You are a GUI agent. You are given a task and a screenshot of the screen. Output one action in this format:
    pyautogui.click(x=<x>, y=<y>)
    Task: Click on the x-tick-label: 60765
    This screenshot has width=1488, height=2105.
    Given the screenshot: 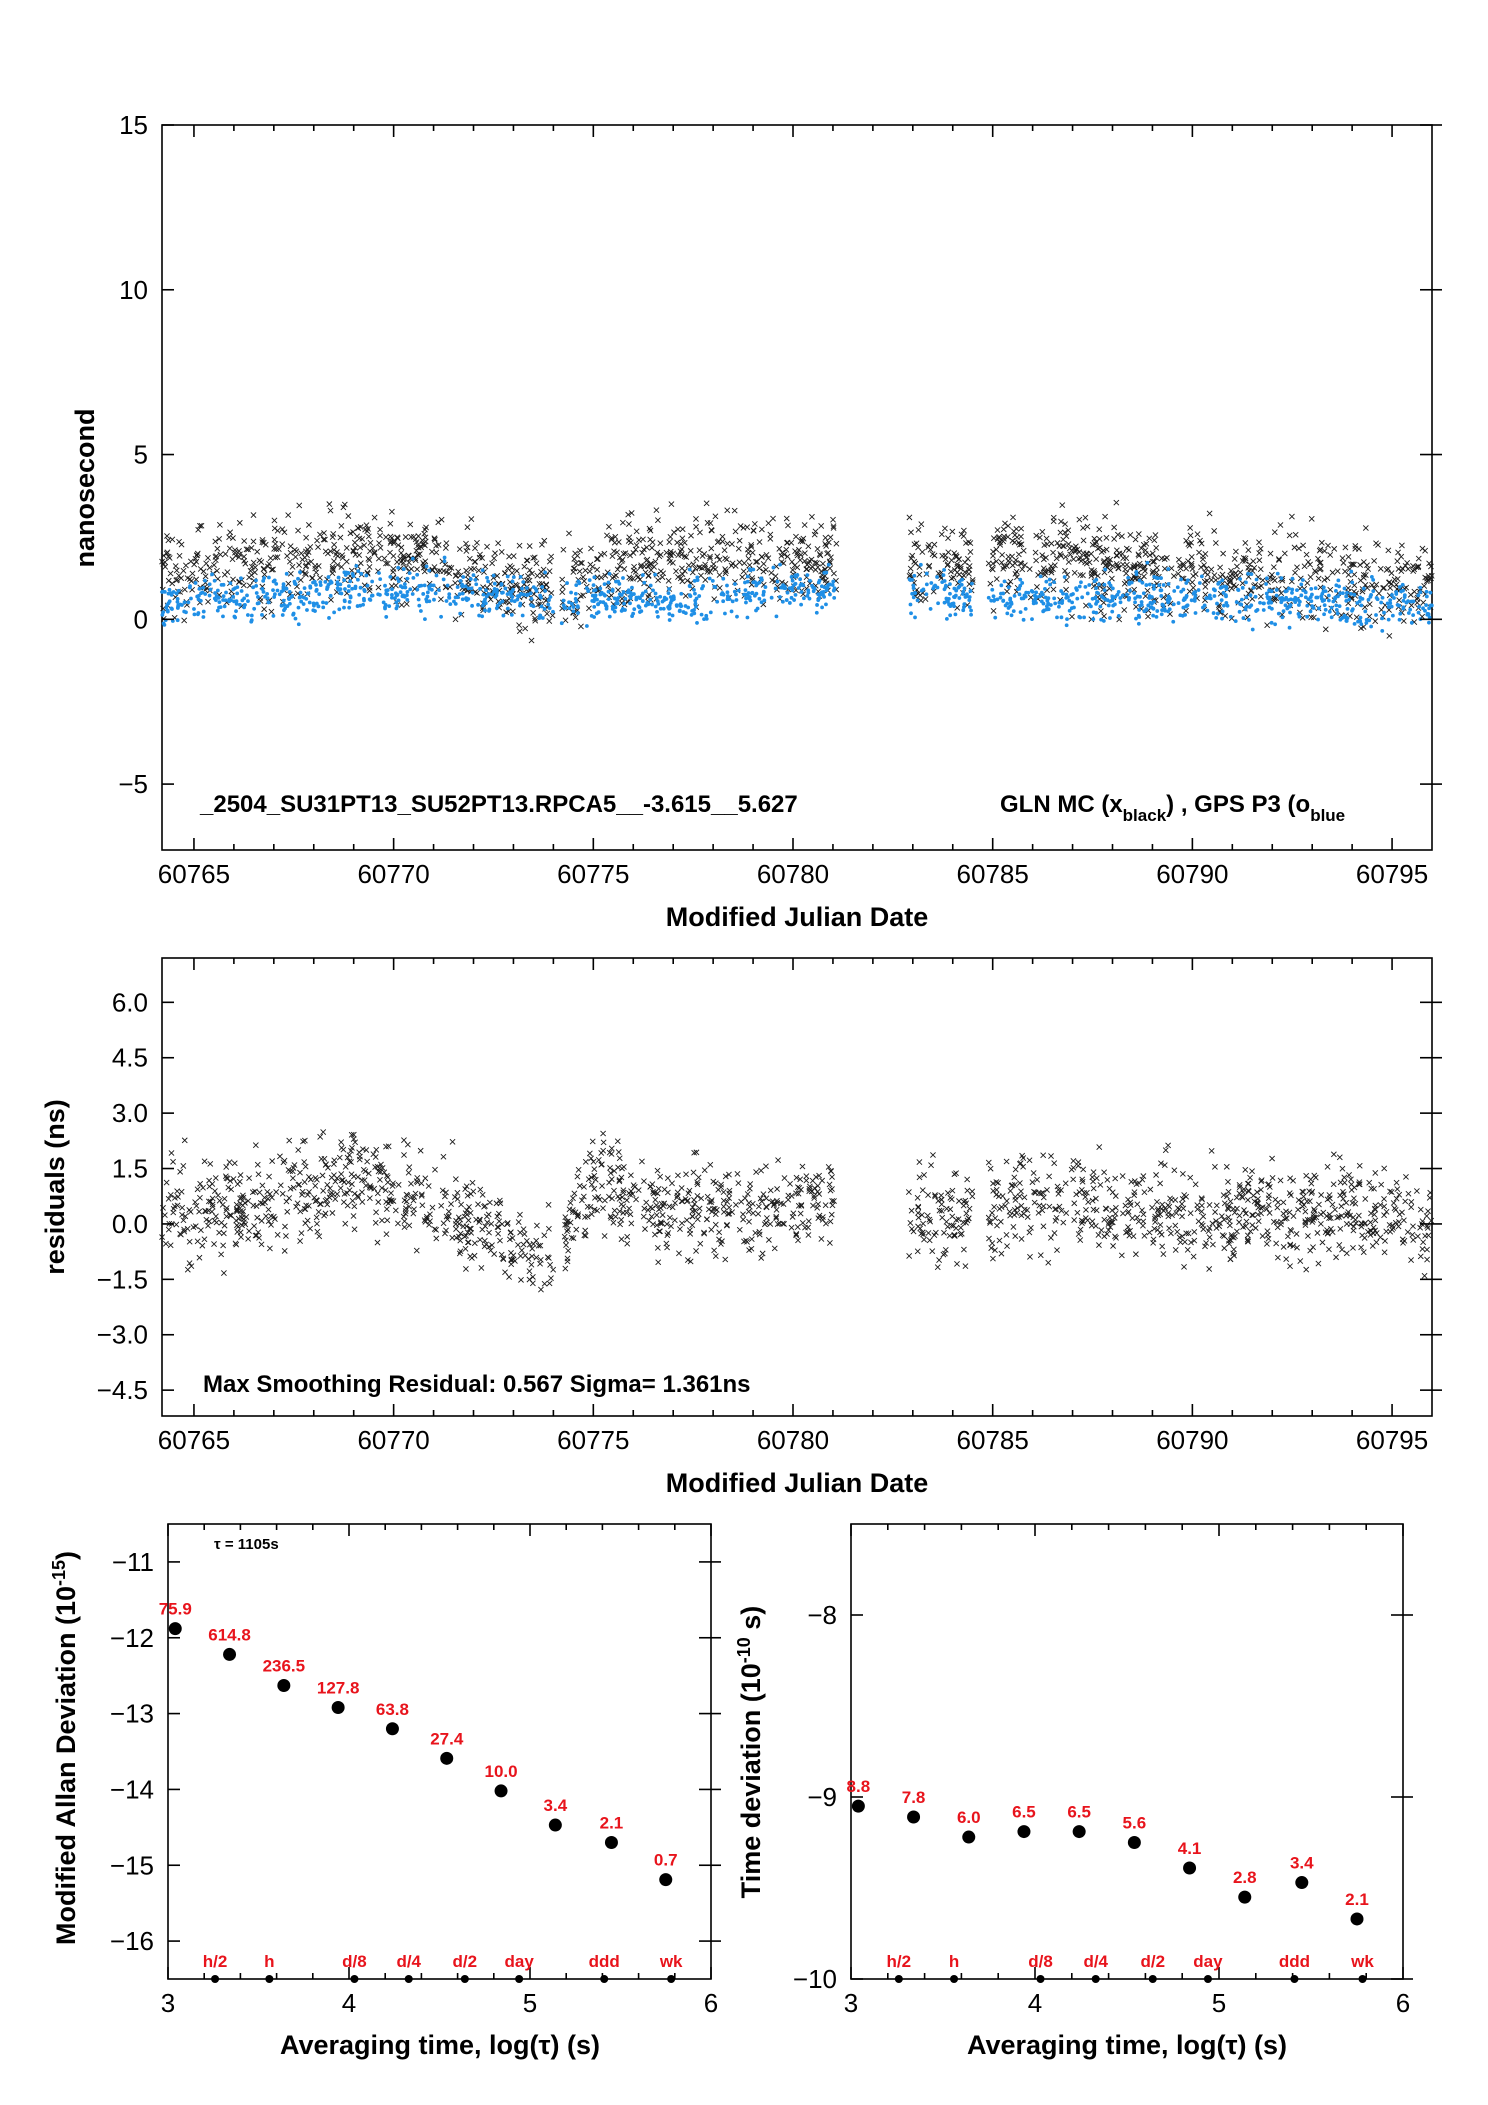 What is the action you would take?
    pyautogui.click(x=194, y=1440)
    